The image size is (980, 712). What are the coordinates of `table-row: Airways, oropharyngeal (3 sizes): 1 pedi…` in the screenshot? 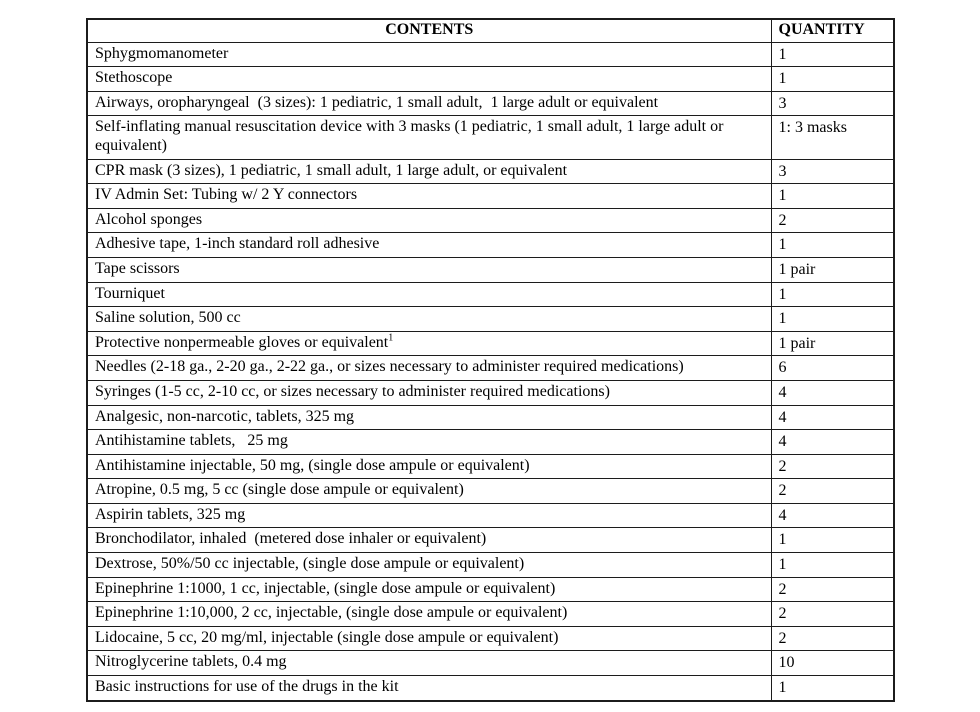 It's located at (490, 103).